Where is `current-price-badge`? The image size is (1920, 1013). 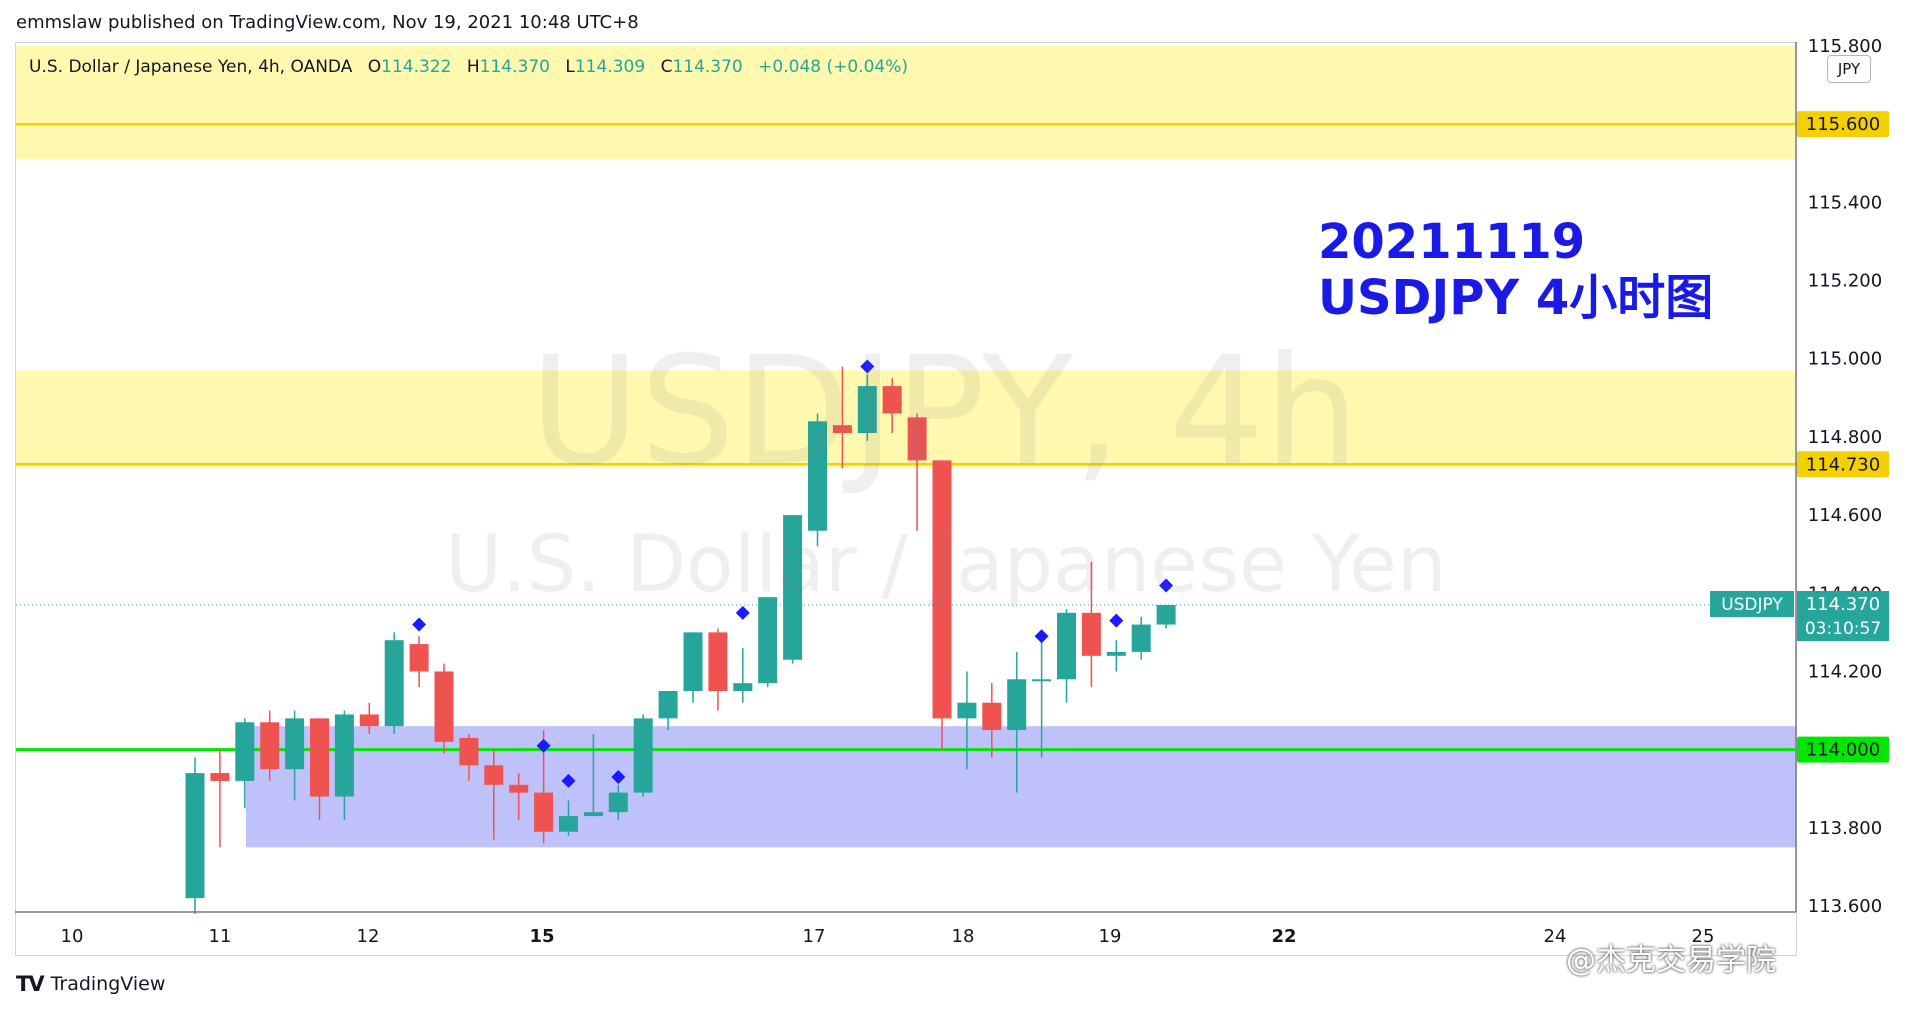
current-price-badge is located at coordinates (1843, 616).